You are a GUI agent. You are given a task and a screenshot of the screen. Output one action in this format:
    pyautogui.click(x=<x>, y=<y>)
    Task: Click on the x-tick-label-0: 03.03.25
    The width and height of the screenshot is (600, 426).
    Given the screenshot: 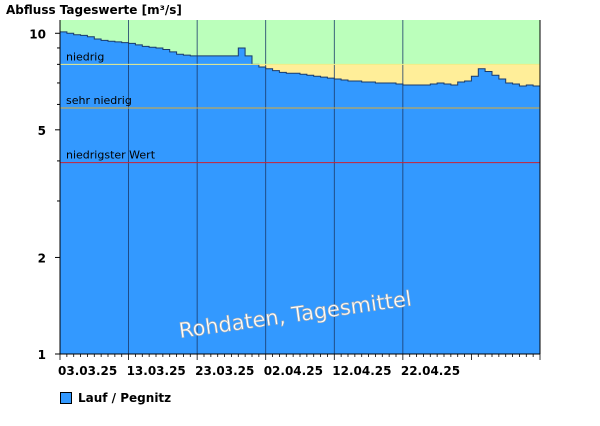 What is the action you would take?
    pyautogui.click(x=87, y=371)
    